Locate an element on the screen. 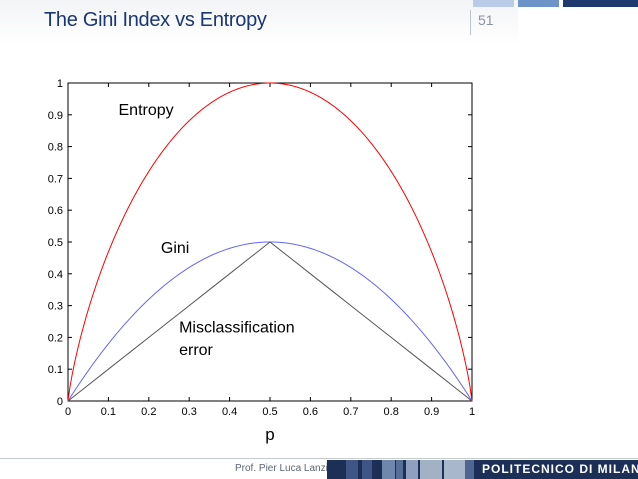 This screenshot has width=638, height=479. slide-title: The Gini Index vs Entropy is located at coordinates (155, 20).